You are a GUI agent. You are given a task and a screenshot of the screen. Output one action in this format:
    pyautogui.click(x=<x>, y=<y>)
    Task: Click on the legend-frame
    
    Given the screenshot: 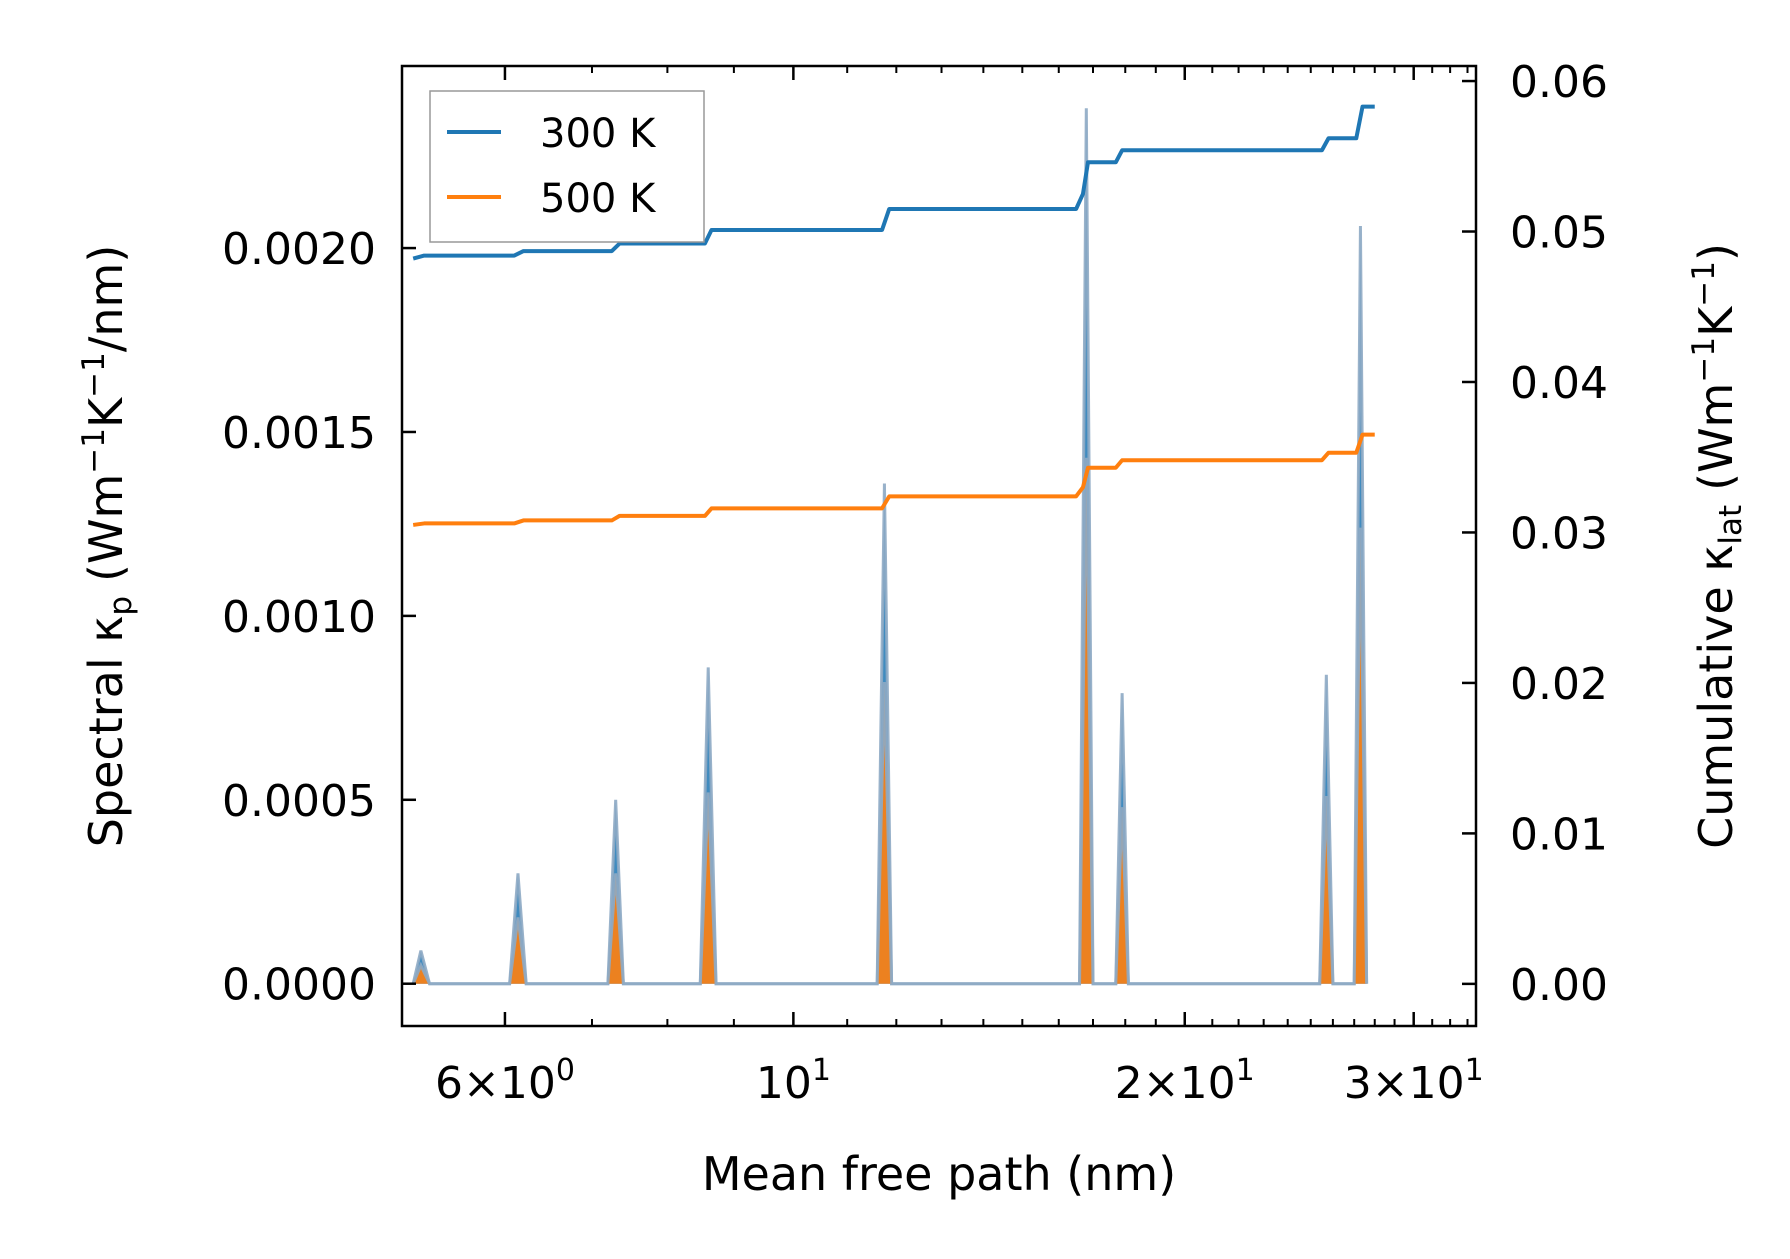 What is the action you would take?
    pyautogui.click(x=567, y=166)
    